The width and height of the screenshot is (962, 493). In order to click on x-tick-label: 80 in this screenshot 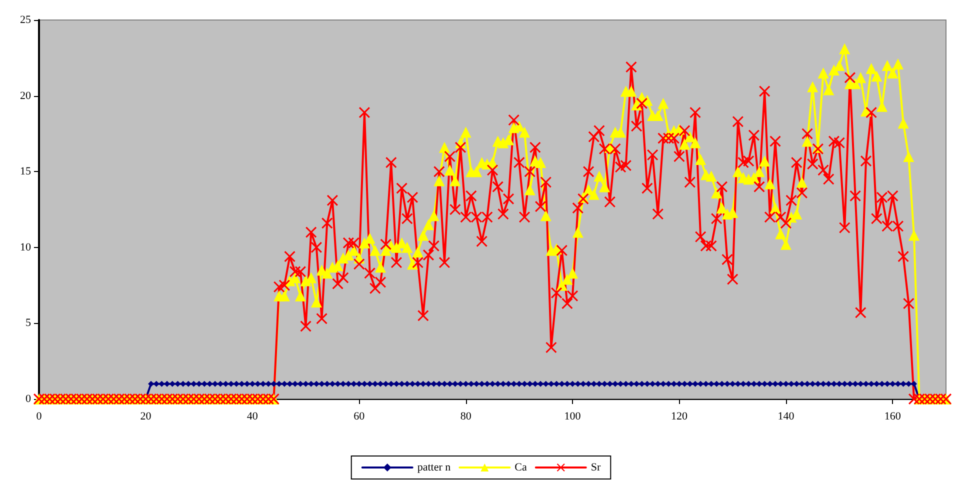, I will do `click(466, 416)`.